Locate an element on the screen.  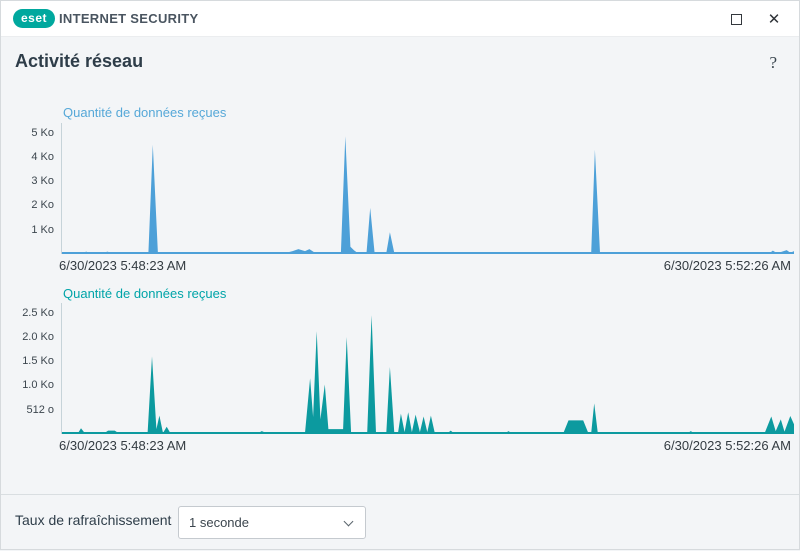
close-icon: ✕ is located at coordinates (774, 19).